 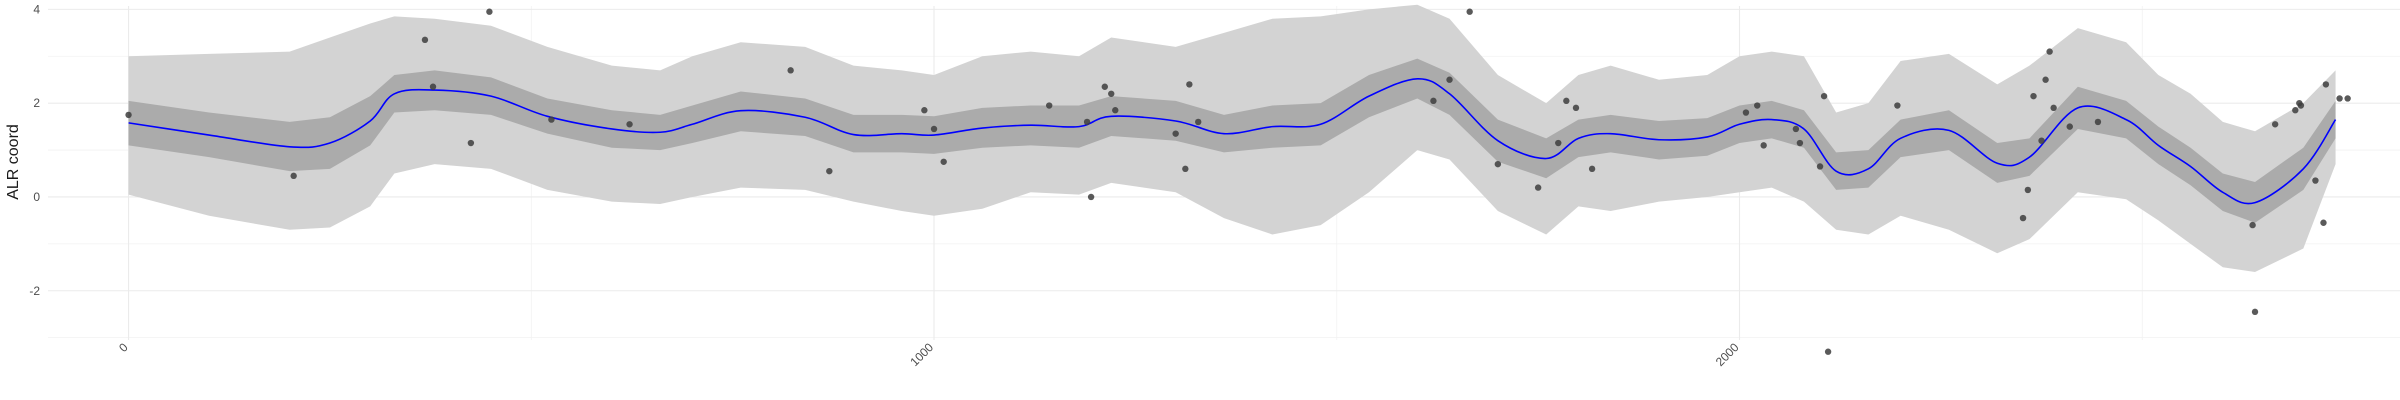 I want to click on y-tick-label: 0, so click(x=36, y=197).